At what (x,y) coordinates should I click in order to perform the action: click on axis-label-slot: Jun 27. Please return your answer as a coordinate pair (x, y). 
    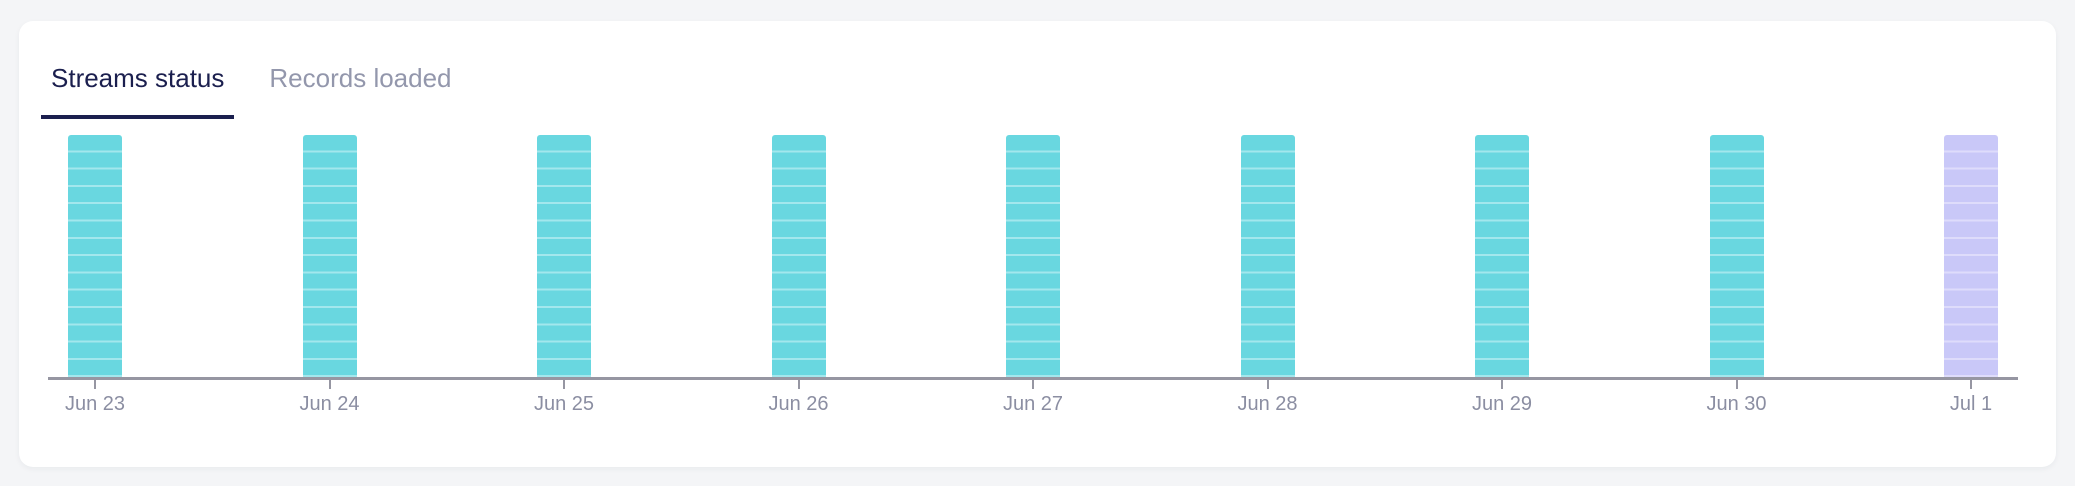
    Looking at the image, I should click on (1033, 398).